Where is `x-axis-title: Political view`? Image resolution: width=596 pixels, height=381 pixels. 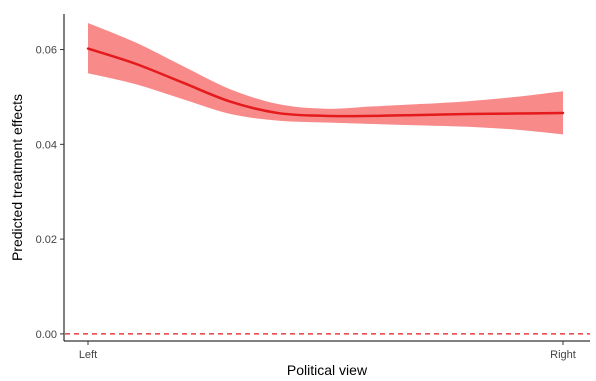
x-axis-title: Political view is located at coordinates (327, 370).